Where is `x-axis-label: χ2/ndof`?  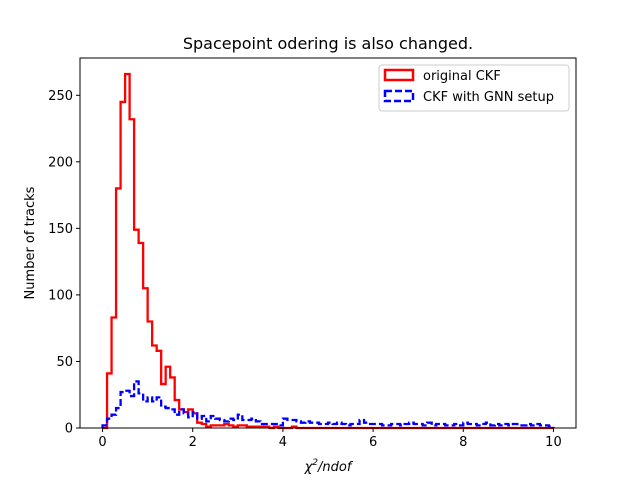 x-axis-label: χ2/ndof is located at coordinates (329, 466).